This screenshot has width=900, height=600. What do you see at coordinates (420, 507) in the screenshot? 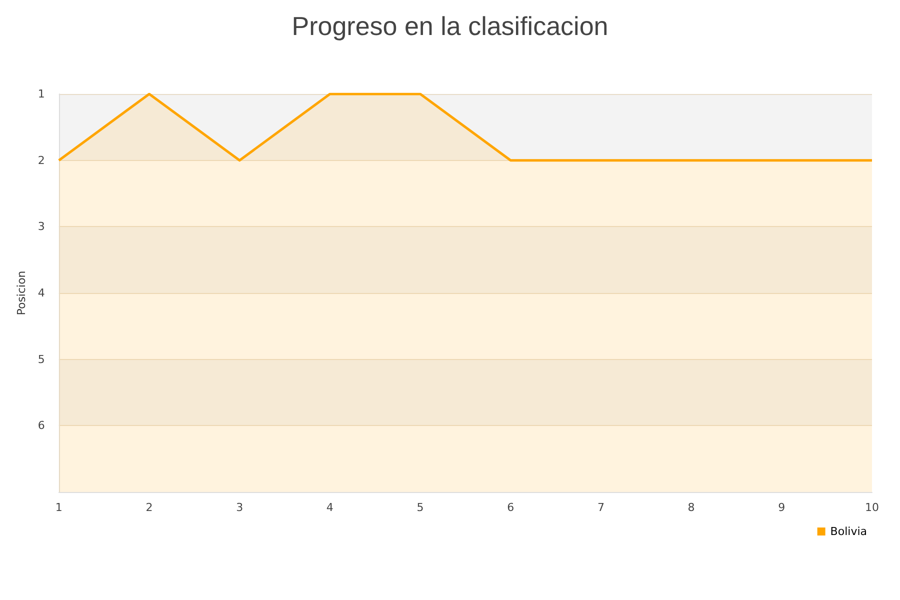
I see `x-tick-label: 5` at bounding box center [420, 507].